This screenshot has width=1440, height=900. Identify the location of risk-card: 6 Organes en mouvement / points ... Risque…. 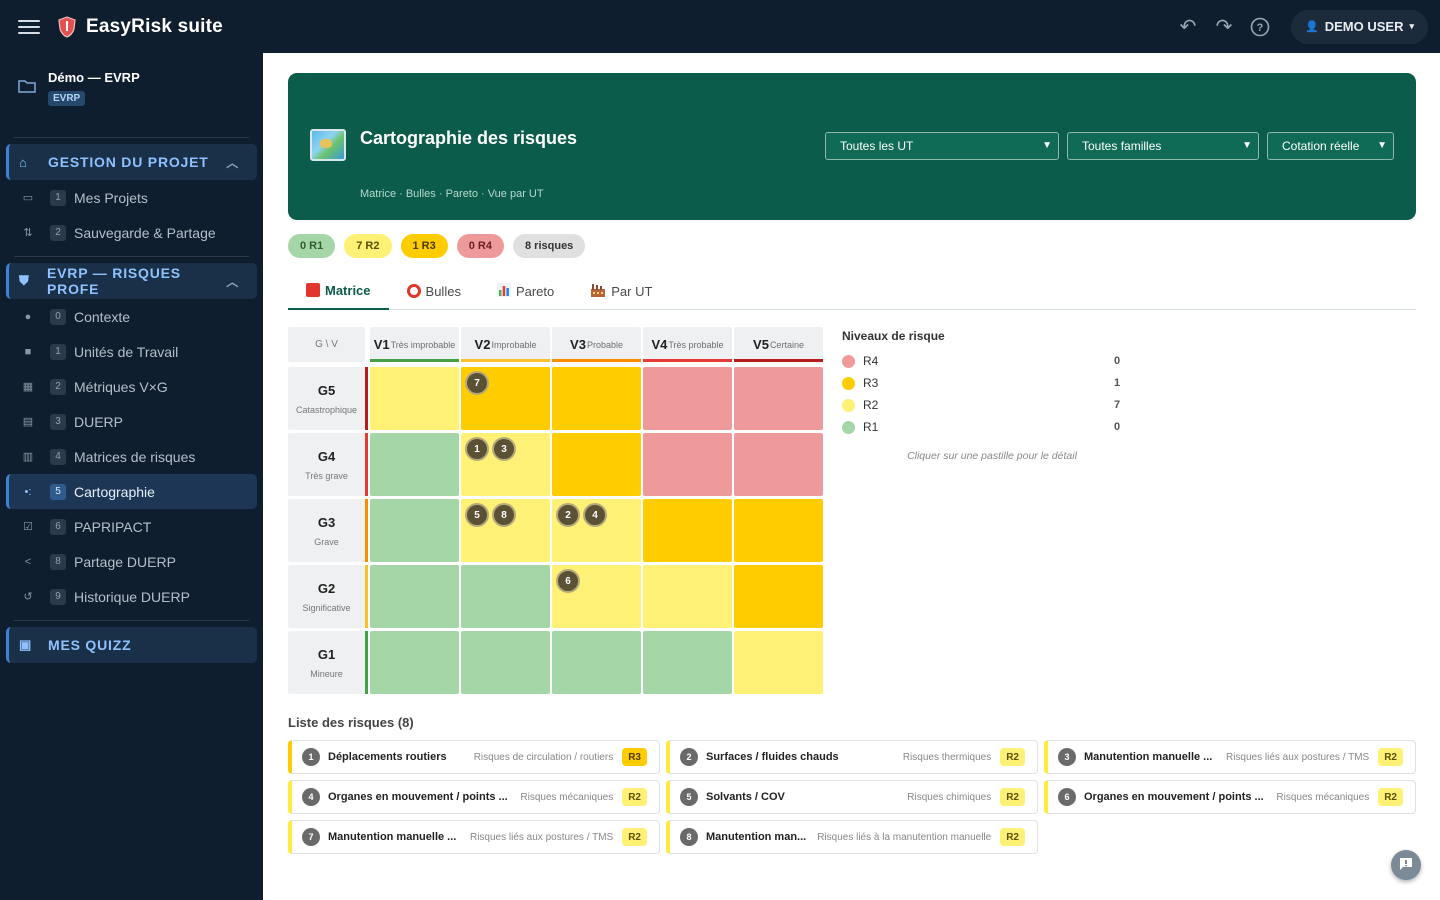
(1230, 797).